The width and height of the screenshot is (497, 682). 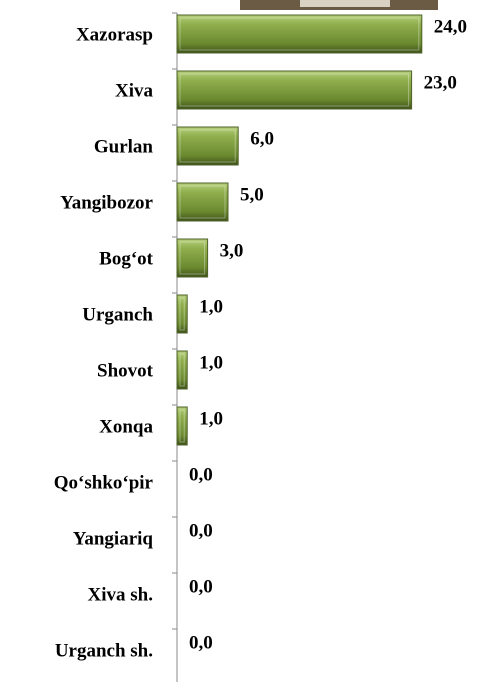 I want to click on y-tick-label: Bog‘ot, so click(x=126, y=258).